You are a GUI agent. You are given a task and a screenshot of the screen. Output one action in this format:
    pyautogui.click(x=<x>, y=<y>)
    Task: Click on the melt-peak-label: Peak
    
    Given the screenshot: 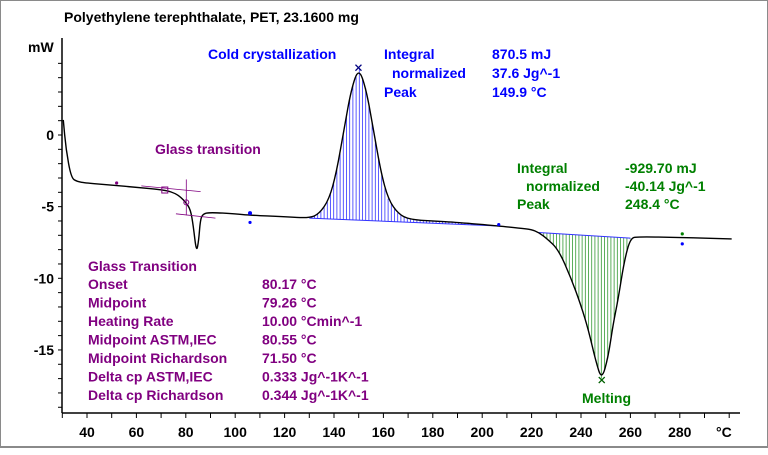 What is the action you would take?
    pyautogui.click(x=533, y=204)
    